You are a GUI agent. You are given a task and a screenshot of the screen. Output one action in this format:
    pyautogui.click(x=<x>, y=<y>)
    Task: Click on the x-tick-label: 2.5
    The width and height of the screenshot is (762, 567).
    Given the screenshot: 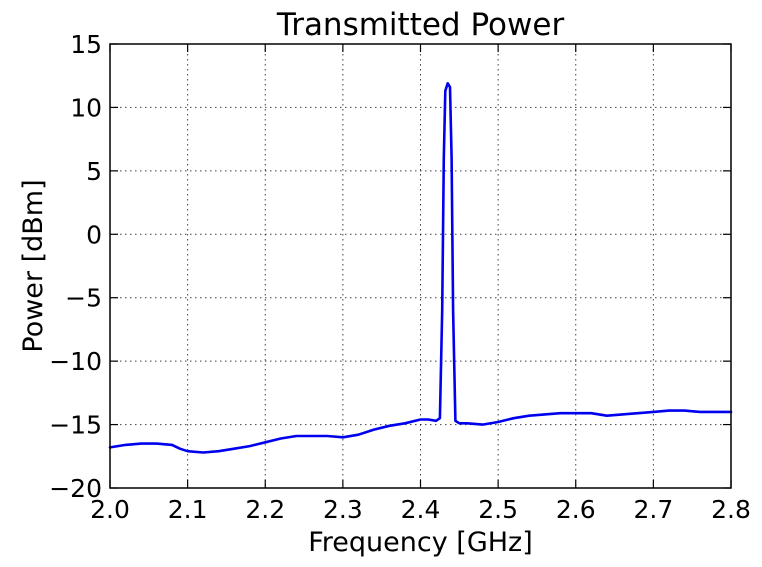 What is the action you would take?
    pyautogui.click(x=498, y=509)
    